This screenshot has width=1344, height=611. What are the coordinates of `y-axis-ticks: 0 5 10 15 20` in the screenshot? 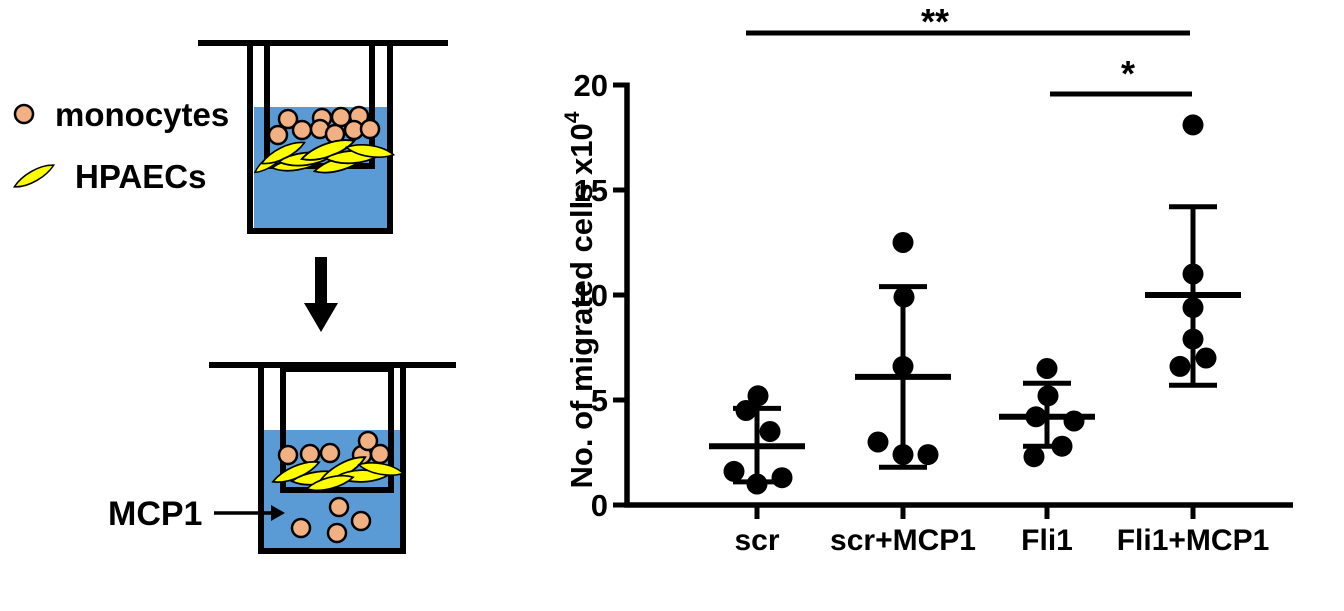 It's located at (599, 295).